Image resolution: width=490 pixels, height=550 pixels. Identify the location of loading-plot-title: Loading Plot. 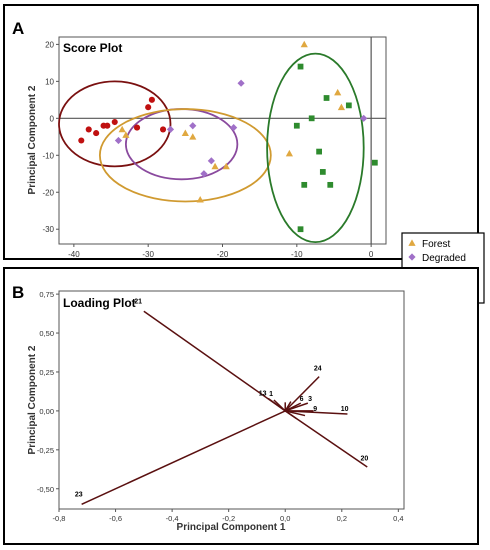
(99, 303).